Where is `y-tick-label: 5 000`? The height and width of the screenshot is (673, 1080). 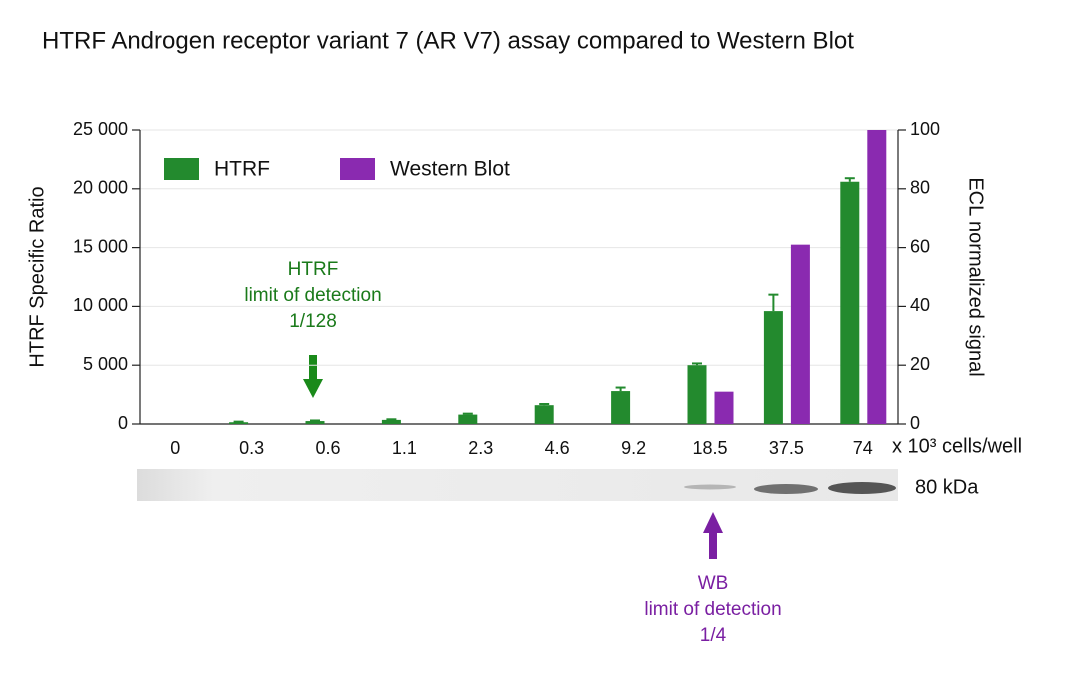
y-tick-label: 5 000 is located at coordinates (105, 364).